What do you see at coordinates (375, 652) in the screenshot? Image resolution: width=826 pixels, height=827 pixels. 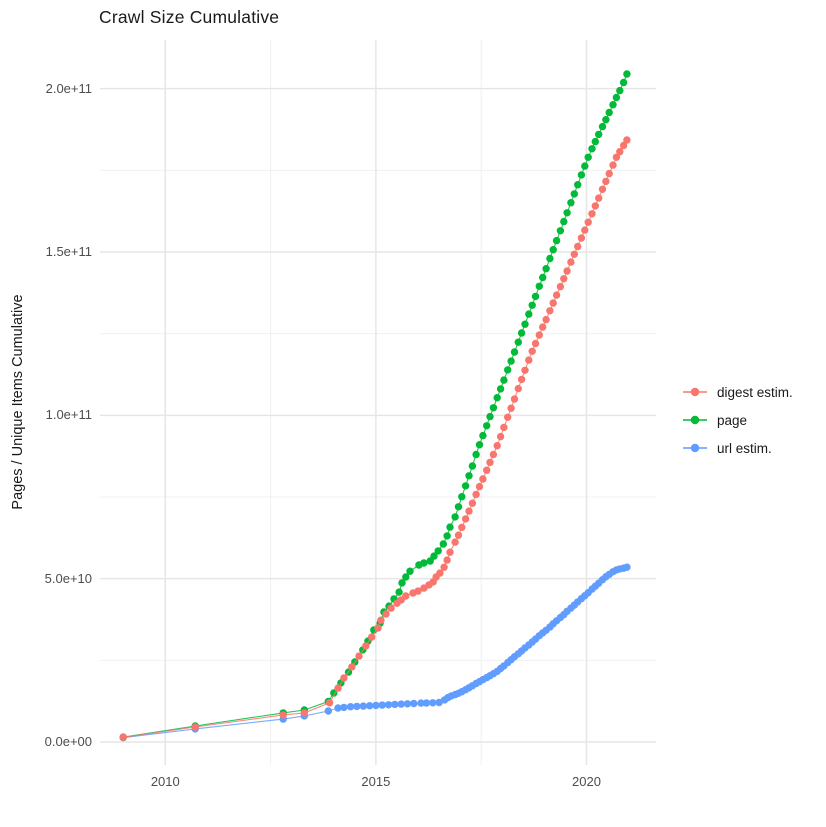 I see `series-line-url estim.` at bounding box center [375, 652].